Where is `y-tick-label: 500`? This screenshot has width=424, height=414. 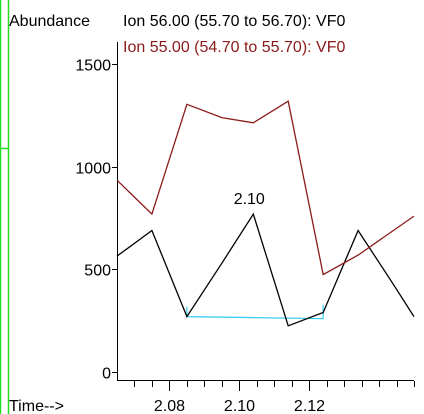
y-tick-label: 500 is located at coordinates (97, 271).